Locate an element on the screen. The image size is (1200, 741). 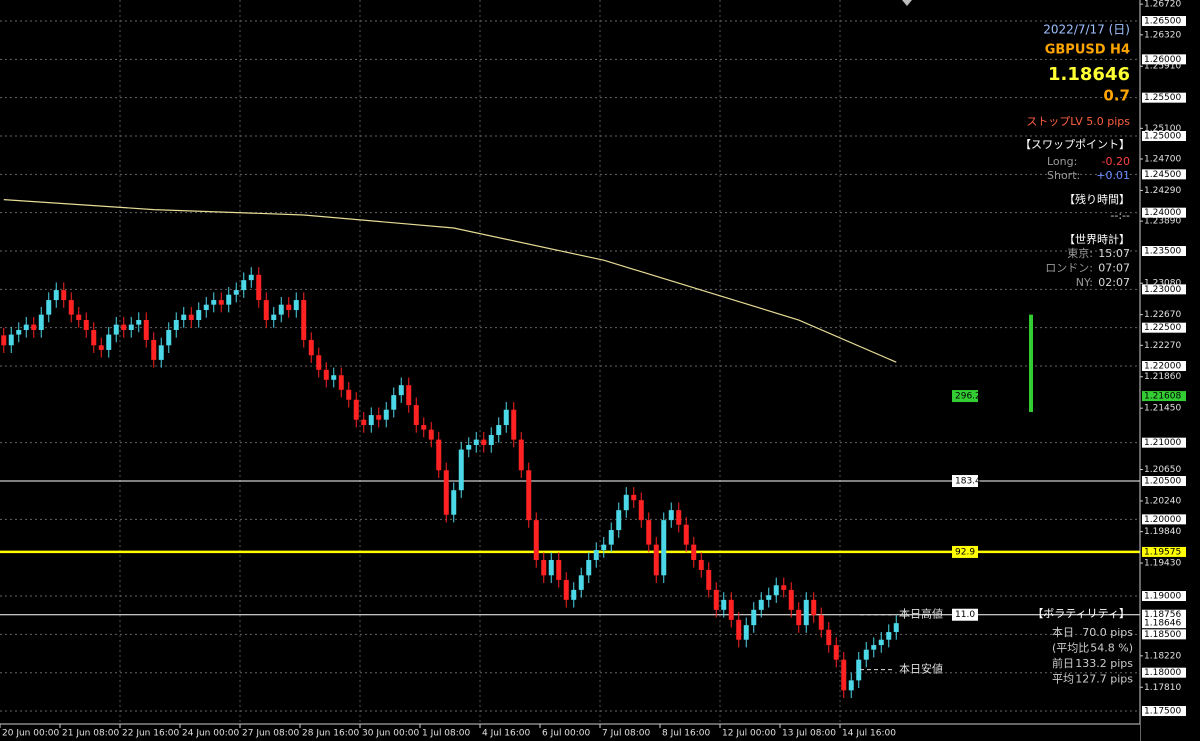
price: 1.18646 is located at coordinates (1089, 74).